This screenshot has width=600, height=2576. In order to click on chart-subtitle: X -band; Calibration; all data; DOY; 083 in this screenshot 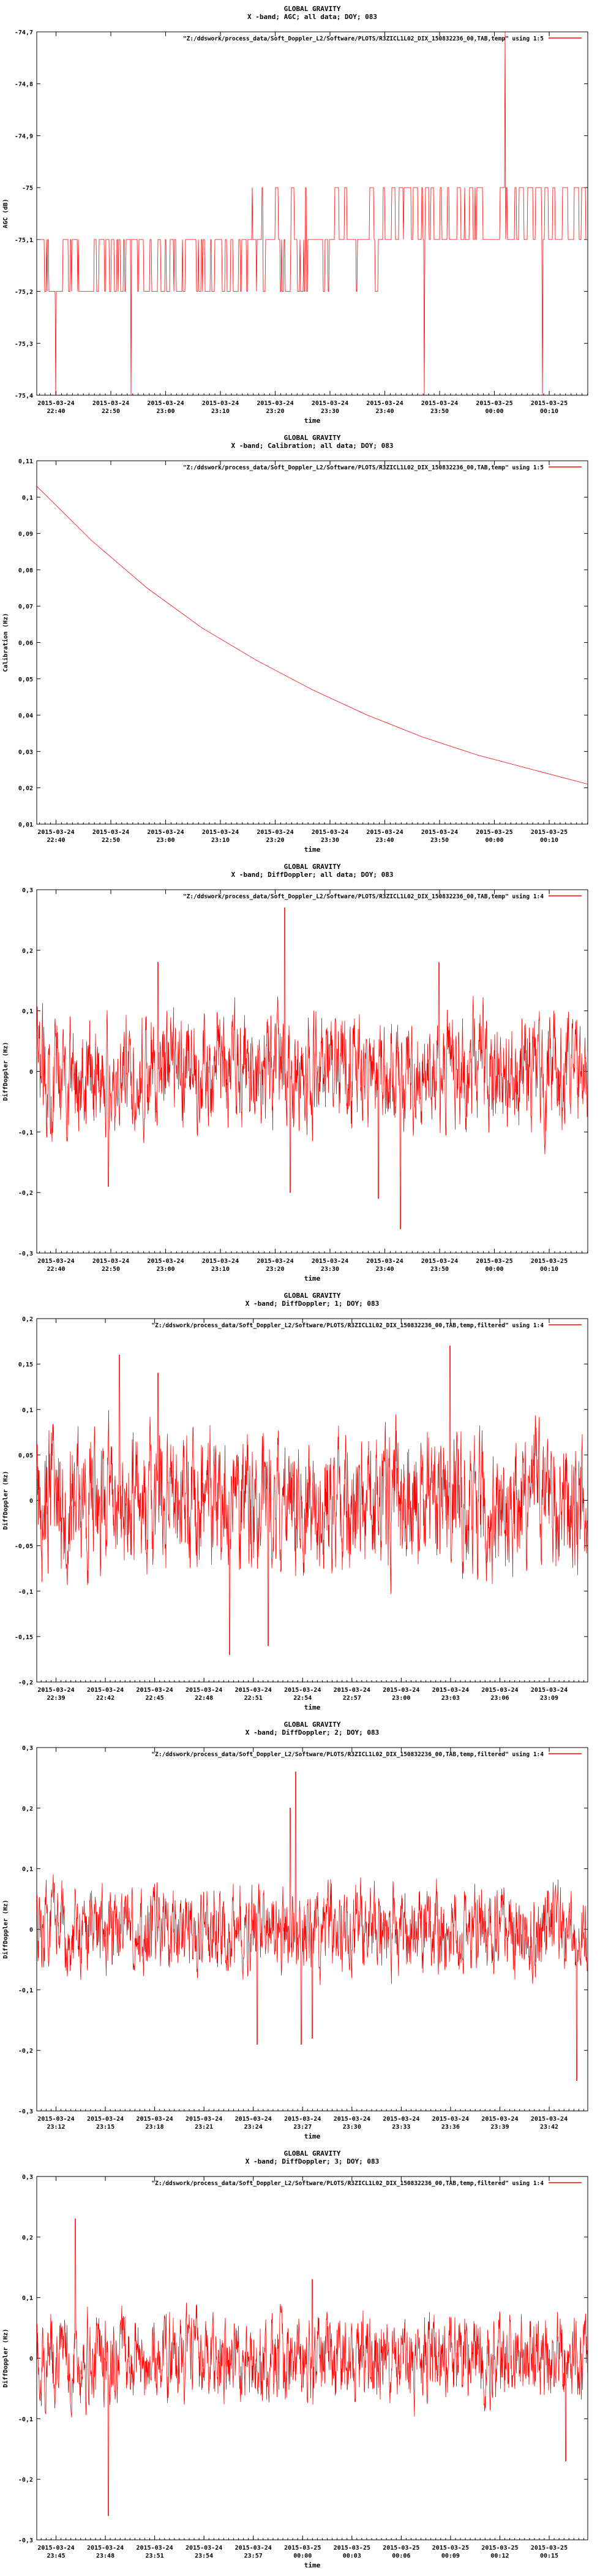, I will do `click(312, 446)`.